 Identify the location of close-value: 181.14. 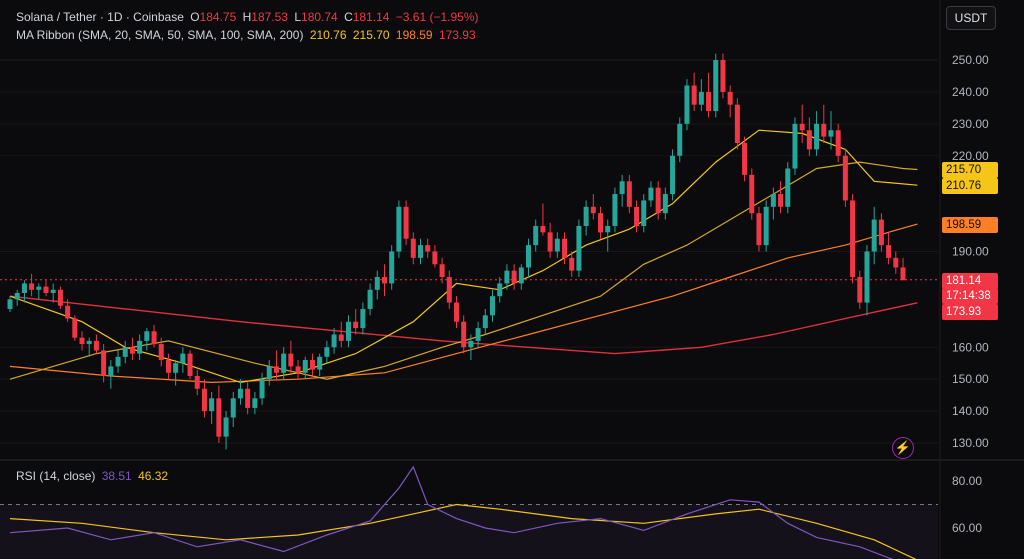
(371, 17).